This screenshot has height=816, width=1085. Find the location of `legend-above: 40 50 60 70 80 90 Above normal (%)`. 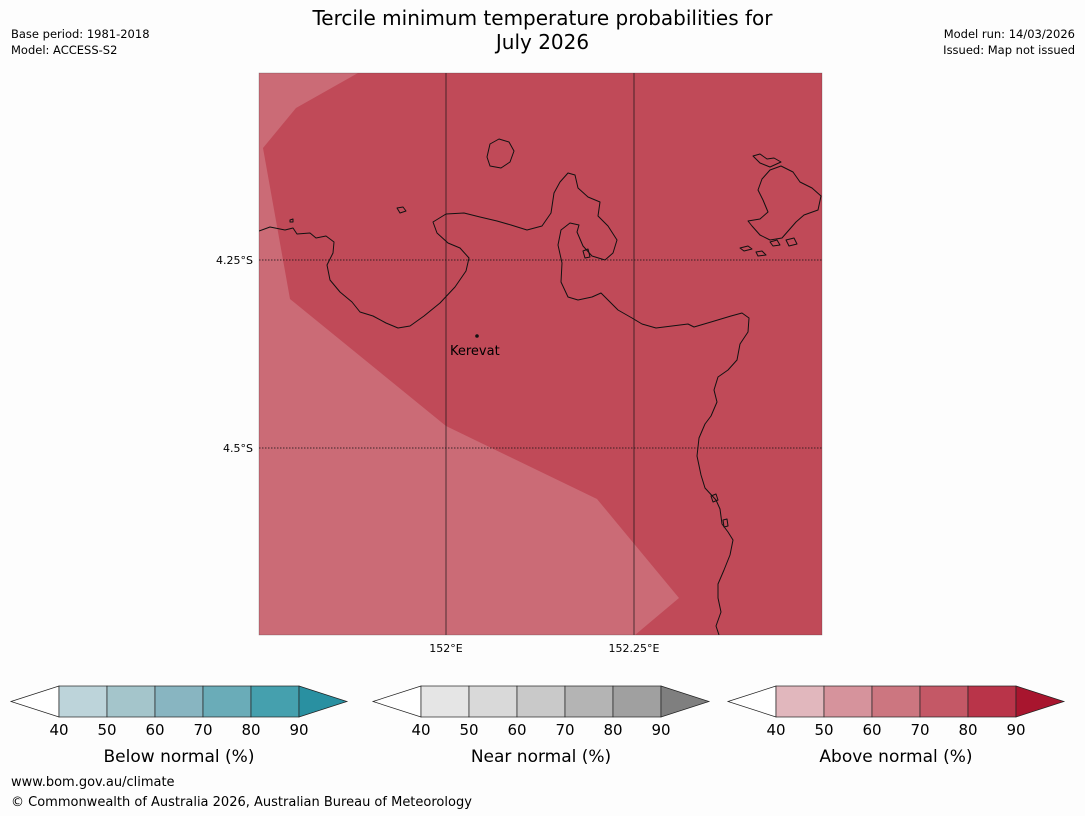

legend-above: 40 50 60 70 80 90 Above normal (%) is located at coordinates (896, 726).